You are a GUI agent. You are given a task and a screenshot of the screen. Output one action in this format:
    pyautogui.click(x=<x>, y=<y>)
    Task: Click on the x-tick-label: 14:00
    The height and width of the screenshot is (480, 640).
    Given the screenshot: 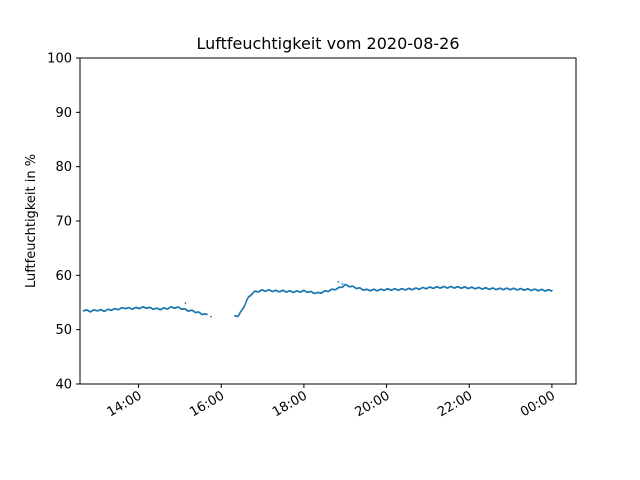 What is the action you would take?
    pyautogui.click(x=125, y=404)
    